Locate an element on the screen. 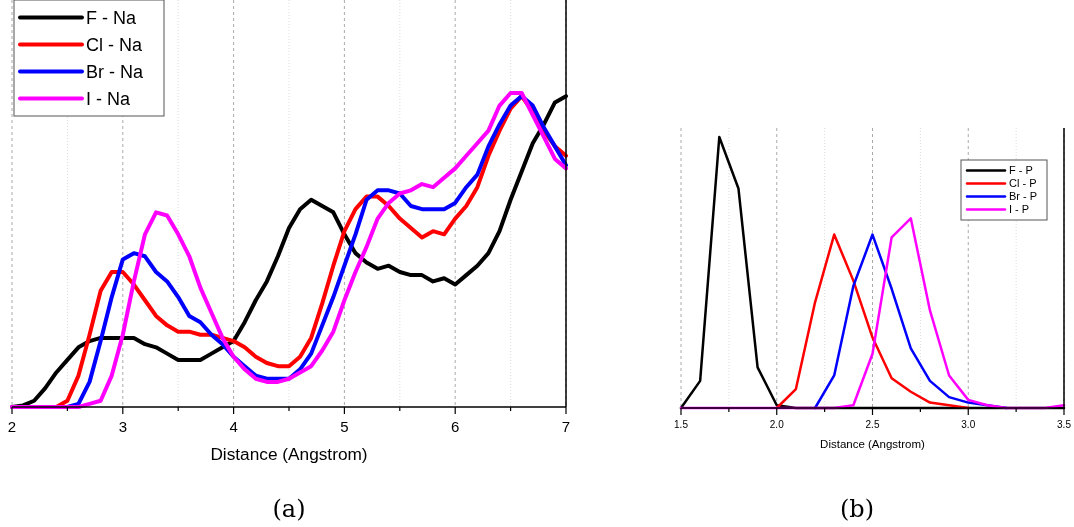 The height and width of the screenshot is (527, 1074). legend-label: Br - P is located at coordinates (1023, 196).